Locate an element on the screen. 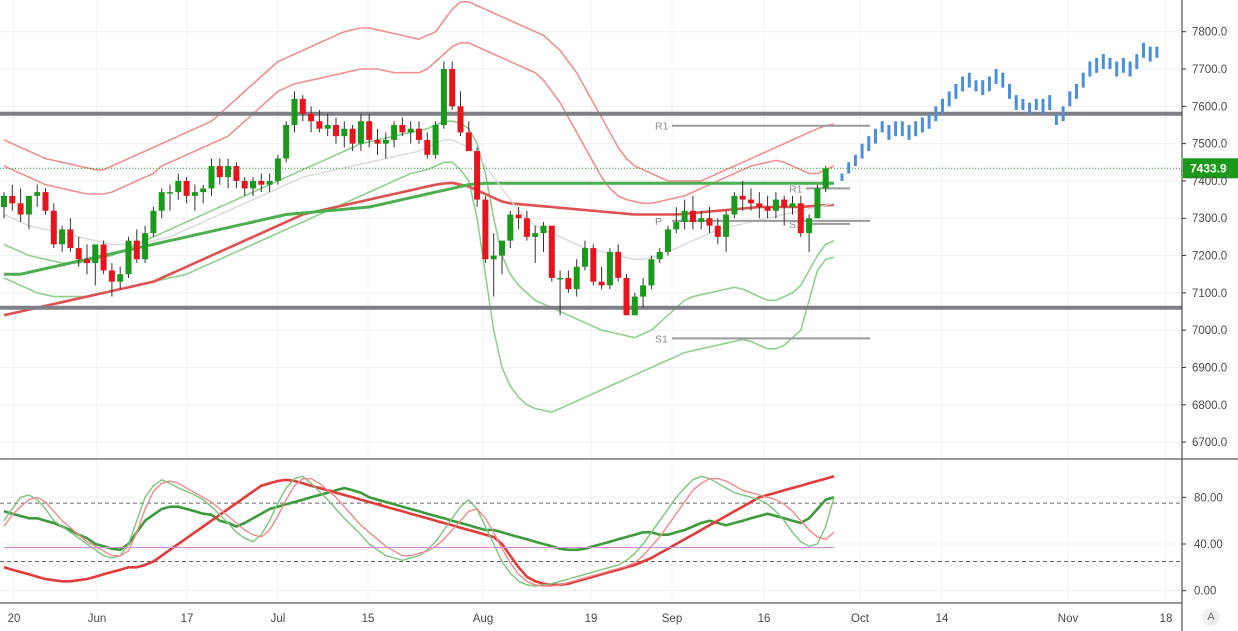 This screenshot has height=631, width=1238. last-price-tag is located at coordinates (1210, 168).